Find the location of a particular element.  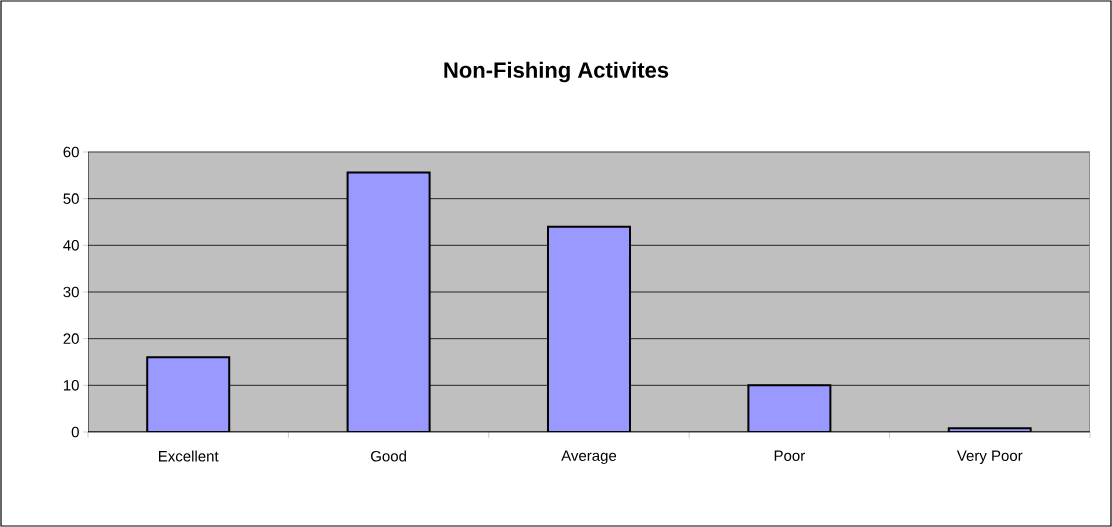

x-tick-label: Poor is located at coordinates (789, 455).